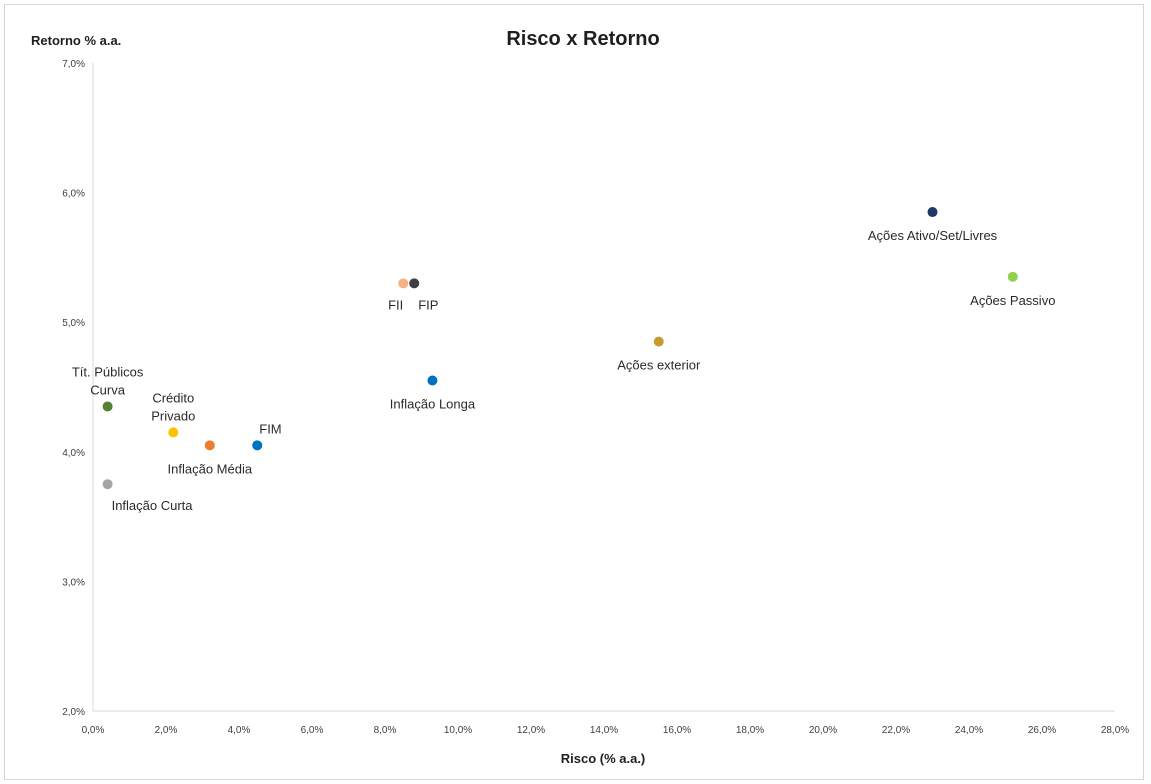 This screenshot has width=1151, height=784. I want to click on y-axis-label: Retorno % a.a., so click(76, 40).